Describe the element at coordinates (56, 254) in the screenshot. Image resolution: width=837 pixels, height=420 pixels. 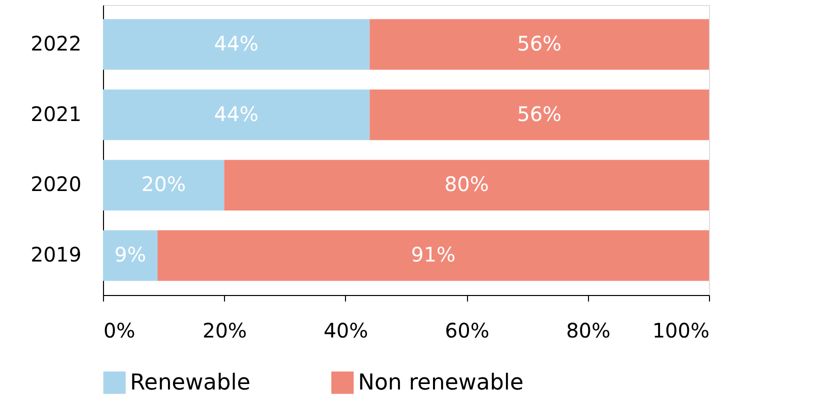
I see `y-tick-label: 2019` at that location.